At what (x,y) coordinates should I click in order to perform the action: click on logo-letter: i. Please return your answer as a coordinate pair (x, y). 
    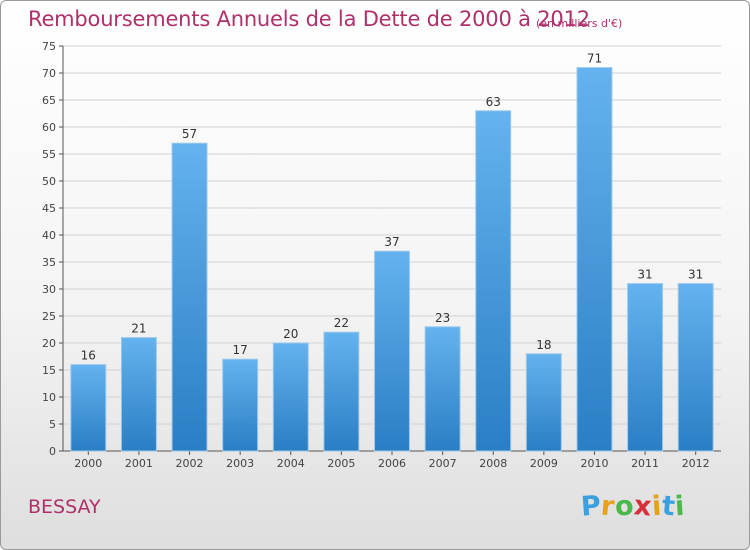
    Looking at the image, I should click on (680, 506).